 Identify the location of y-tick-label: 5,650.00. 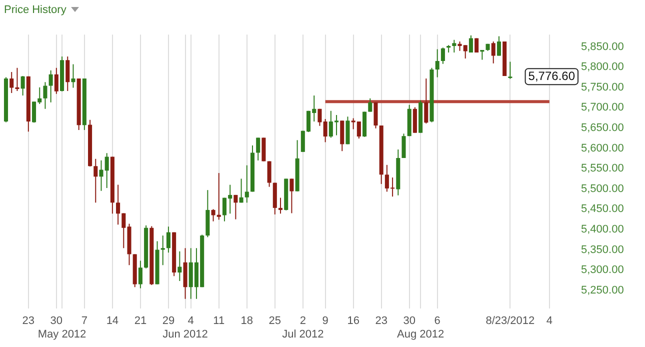
(602, 128).